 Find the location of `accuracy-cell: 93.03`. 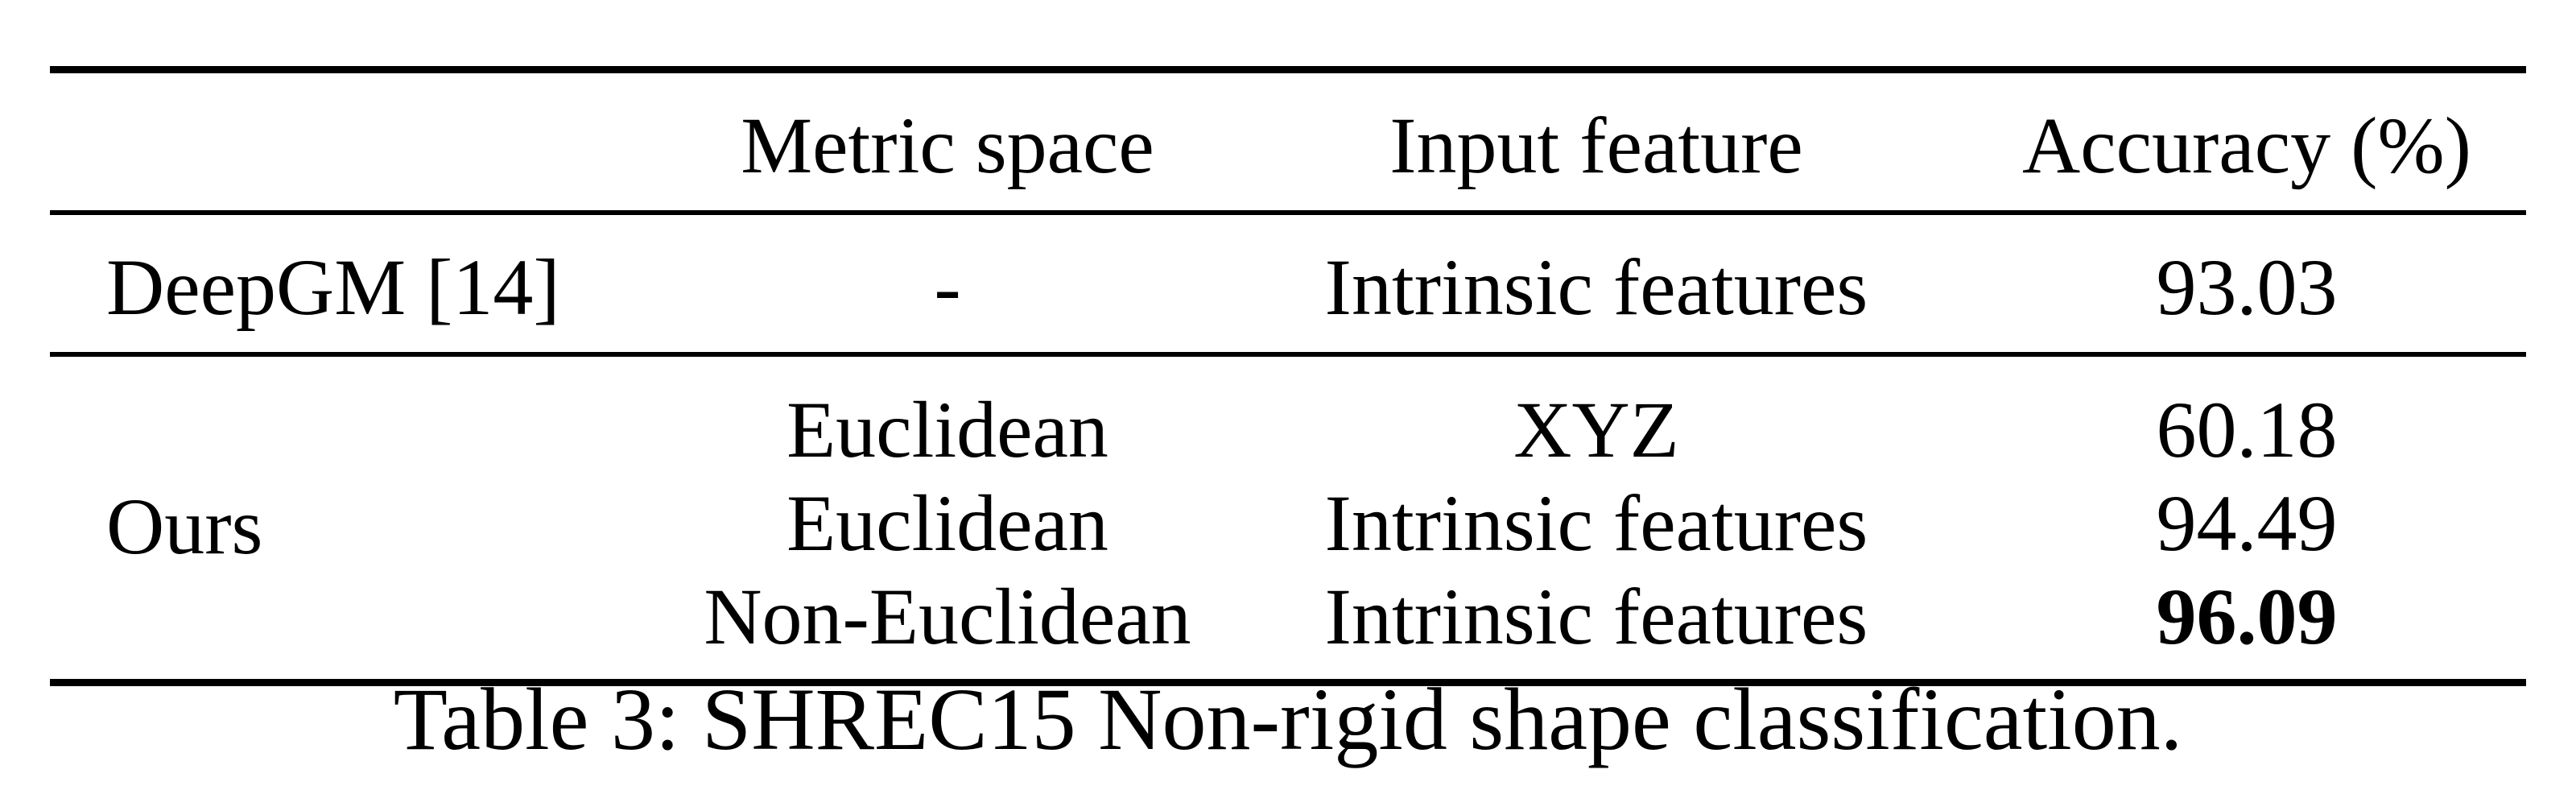

accuracy-cell: 93.03 is located at coordinates (2247, 287).